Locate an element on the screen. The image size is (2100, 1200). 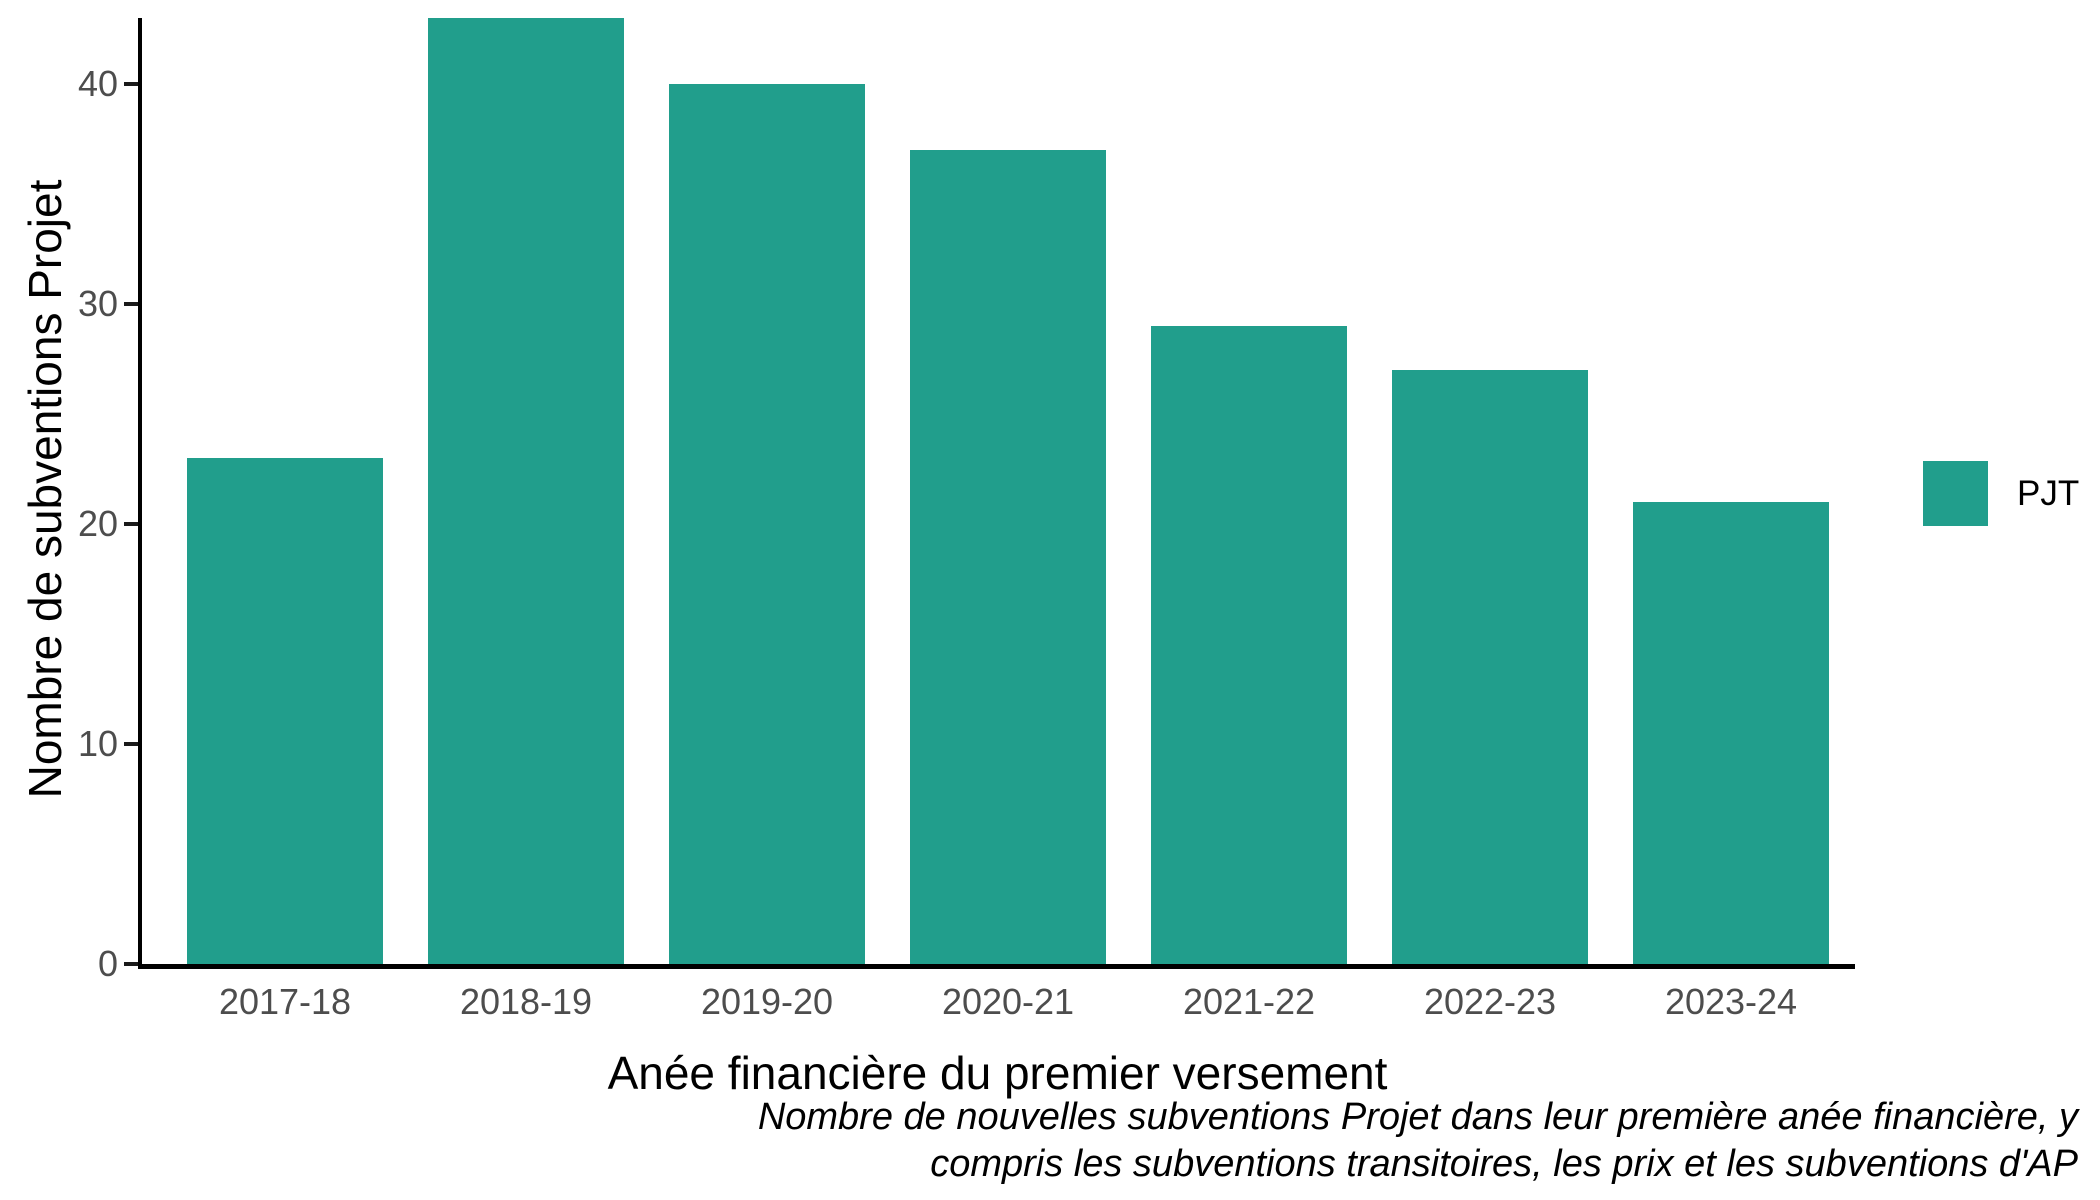
y-tick-label-30: 30 is located at coordinates (97, 303).